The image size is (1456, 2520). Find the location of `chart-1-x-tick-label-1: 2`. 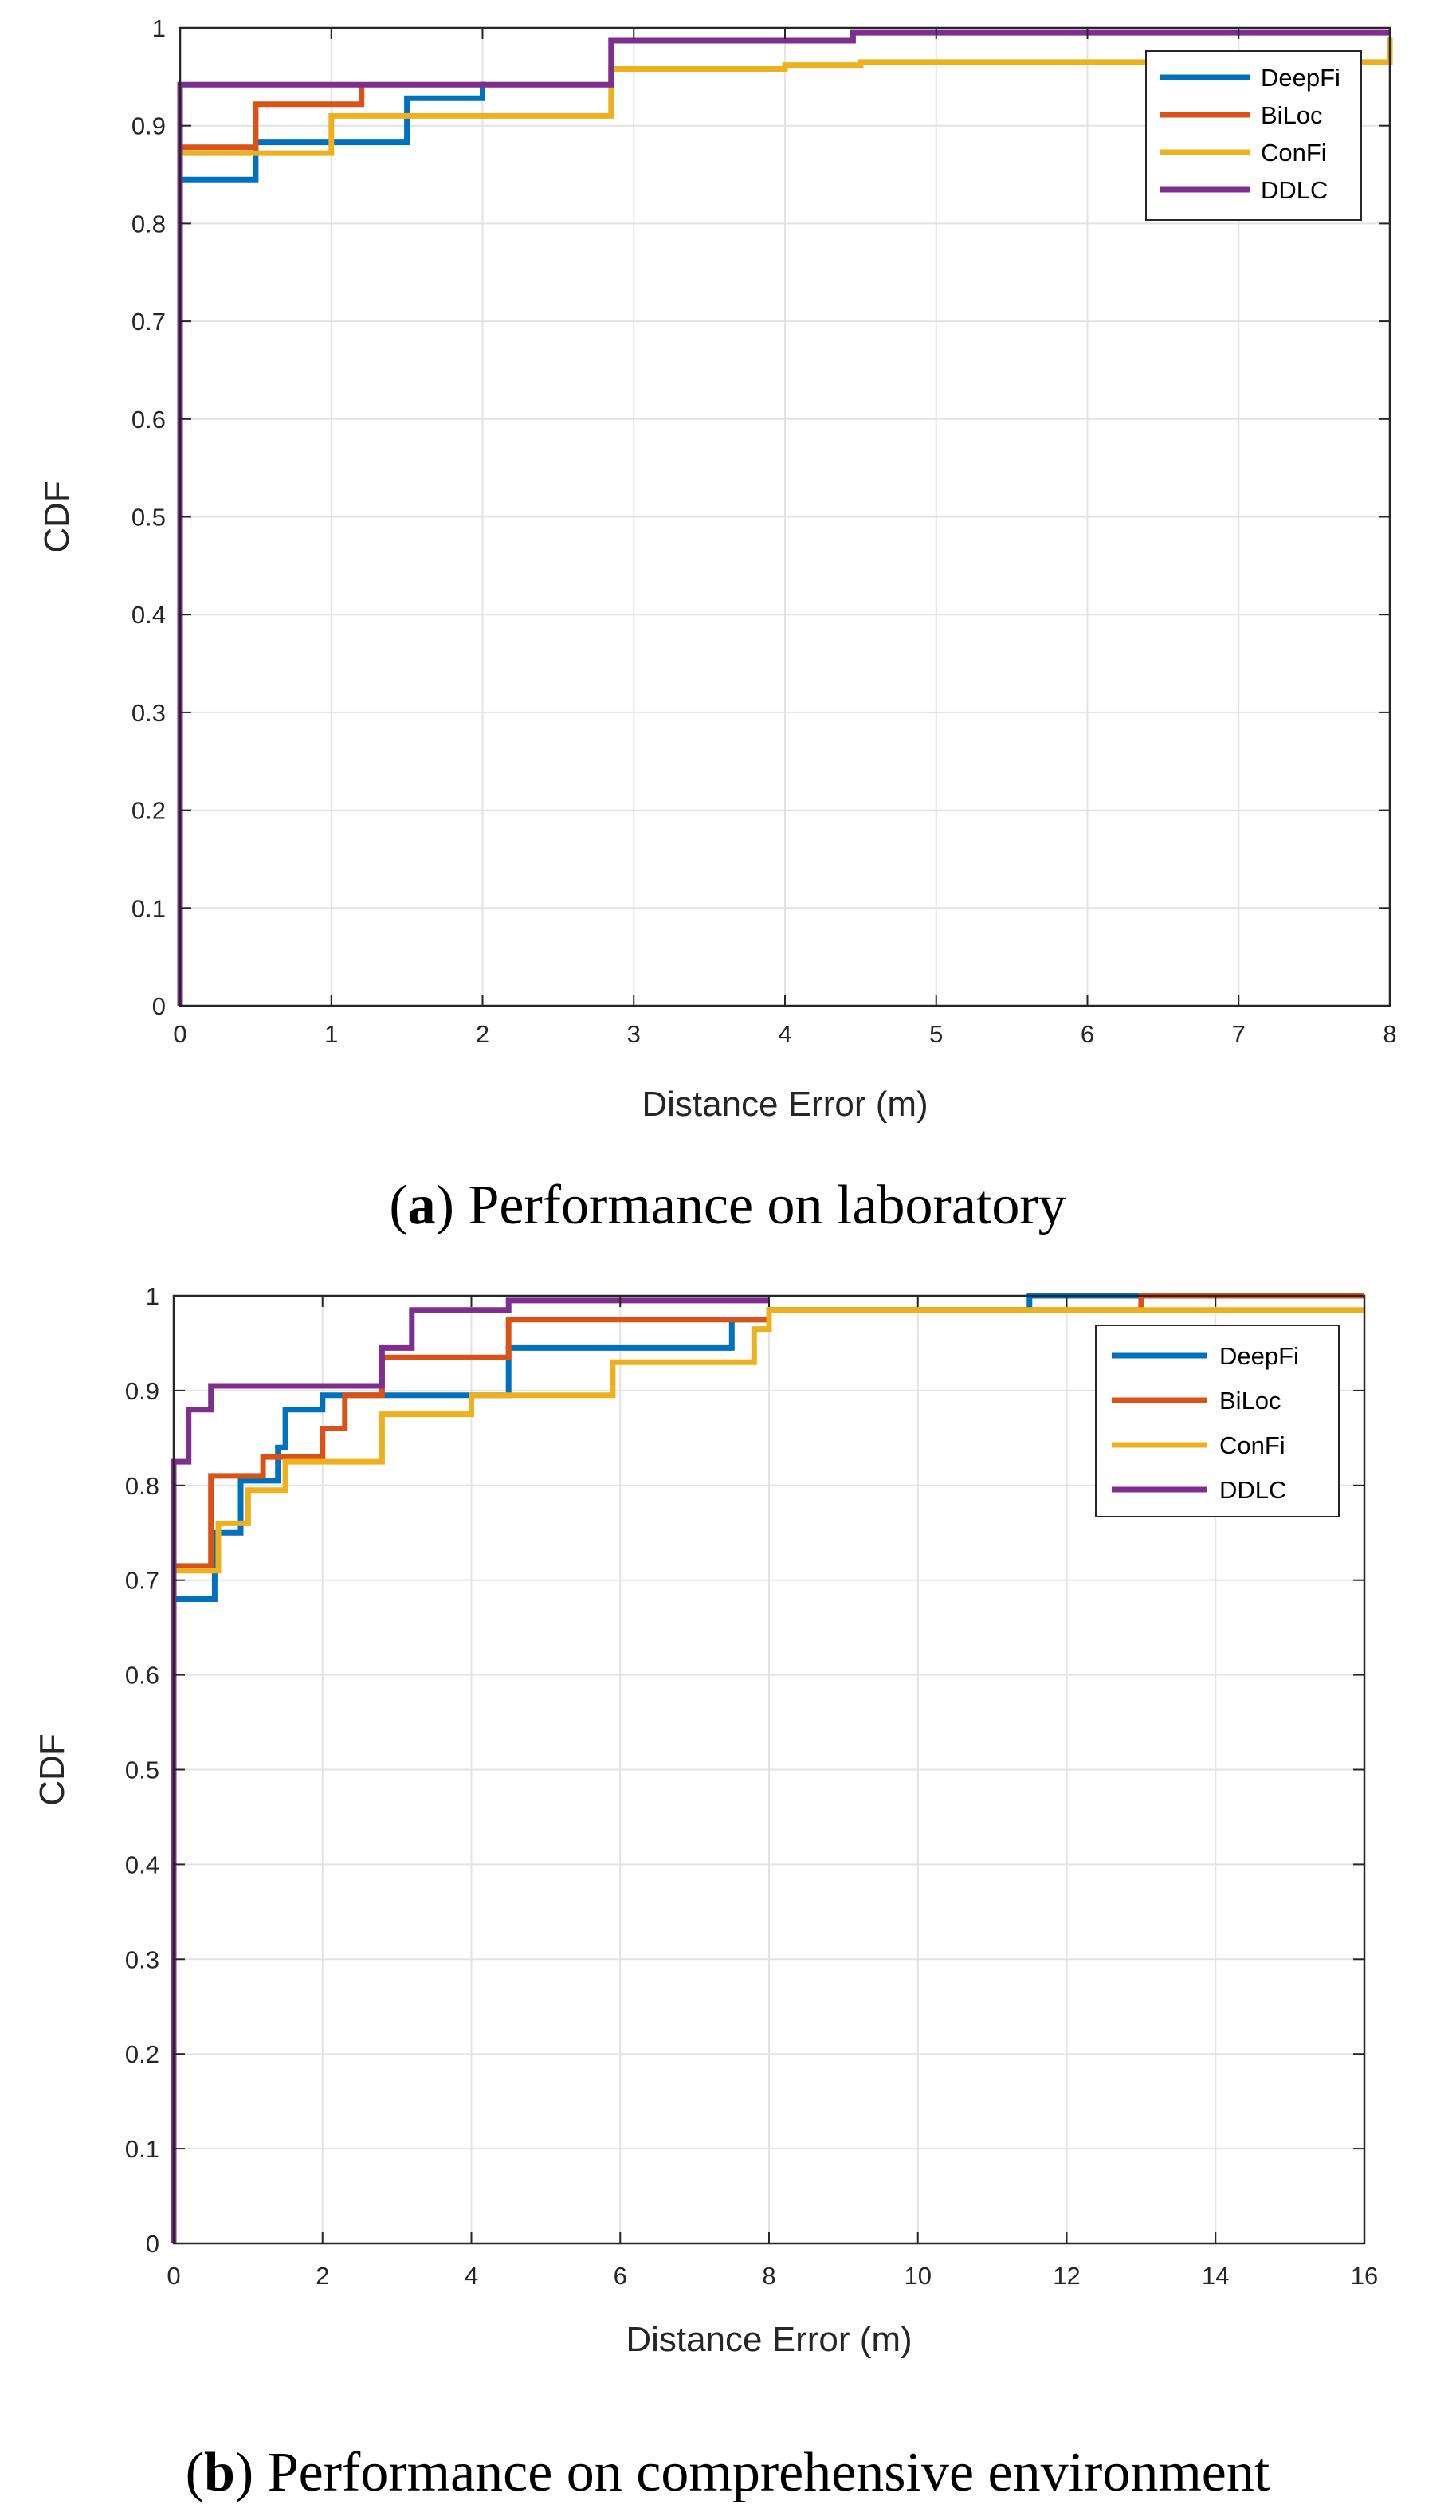

chart-1-x-tick-label-1: 2 is located at coordinates (322, 2276).